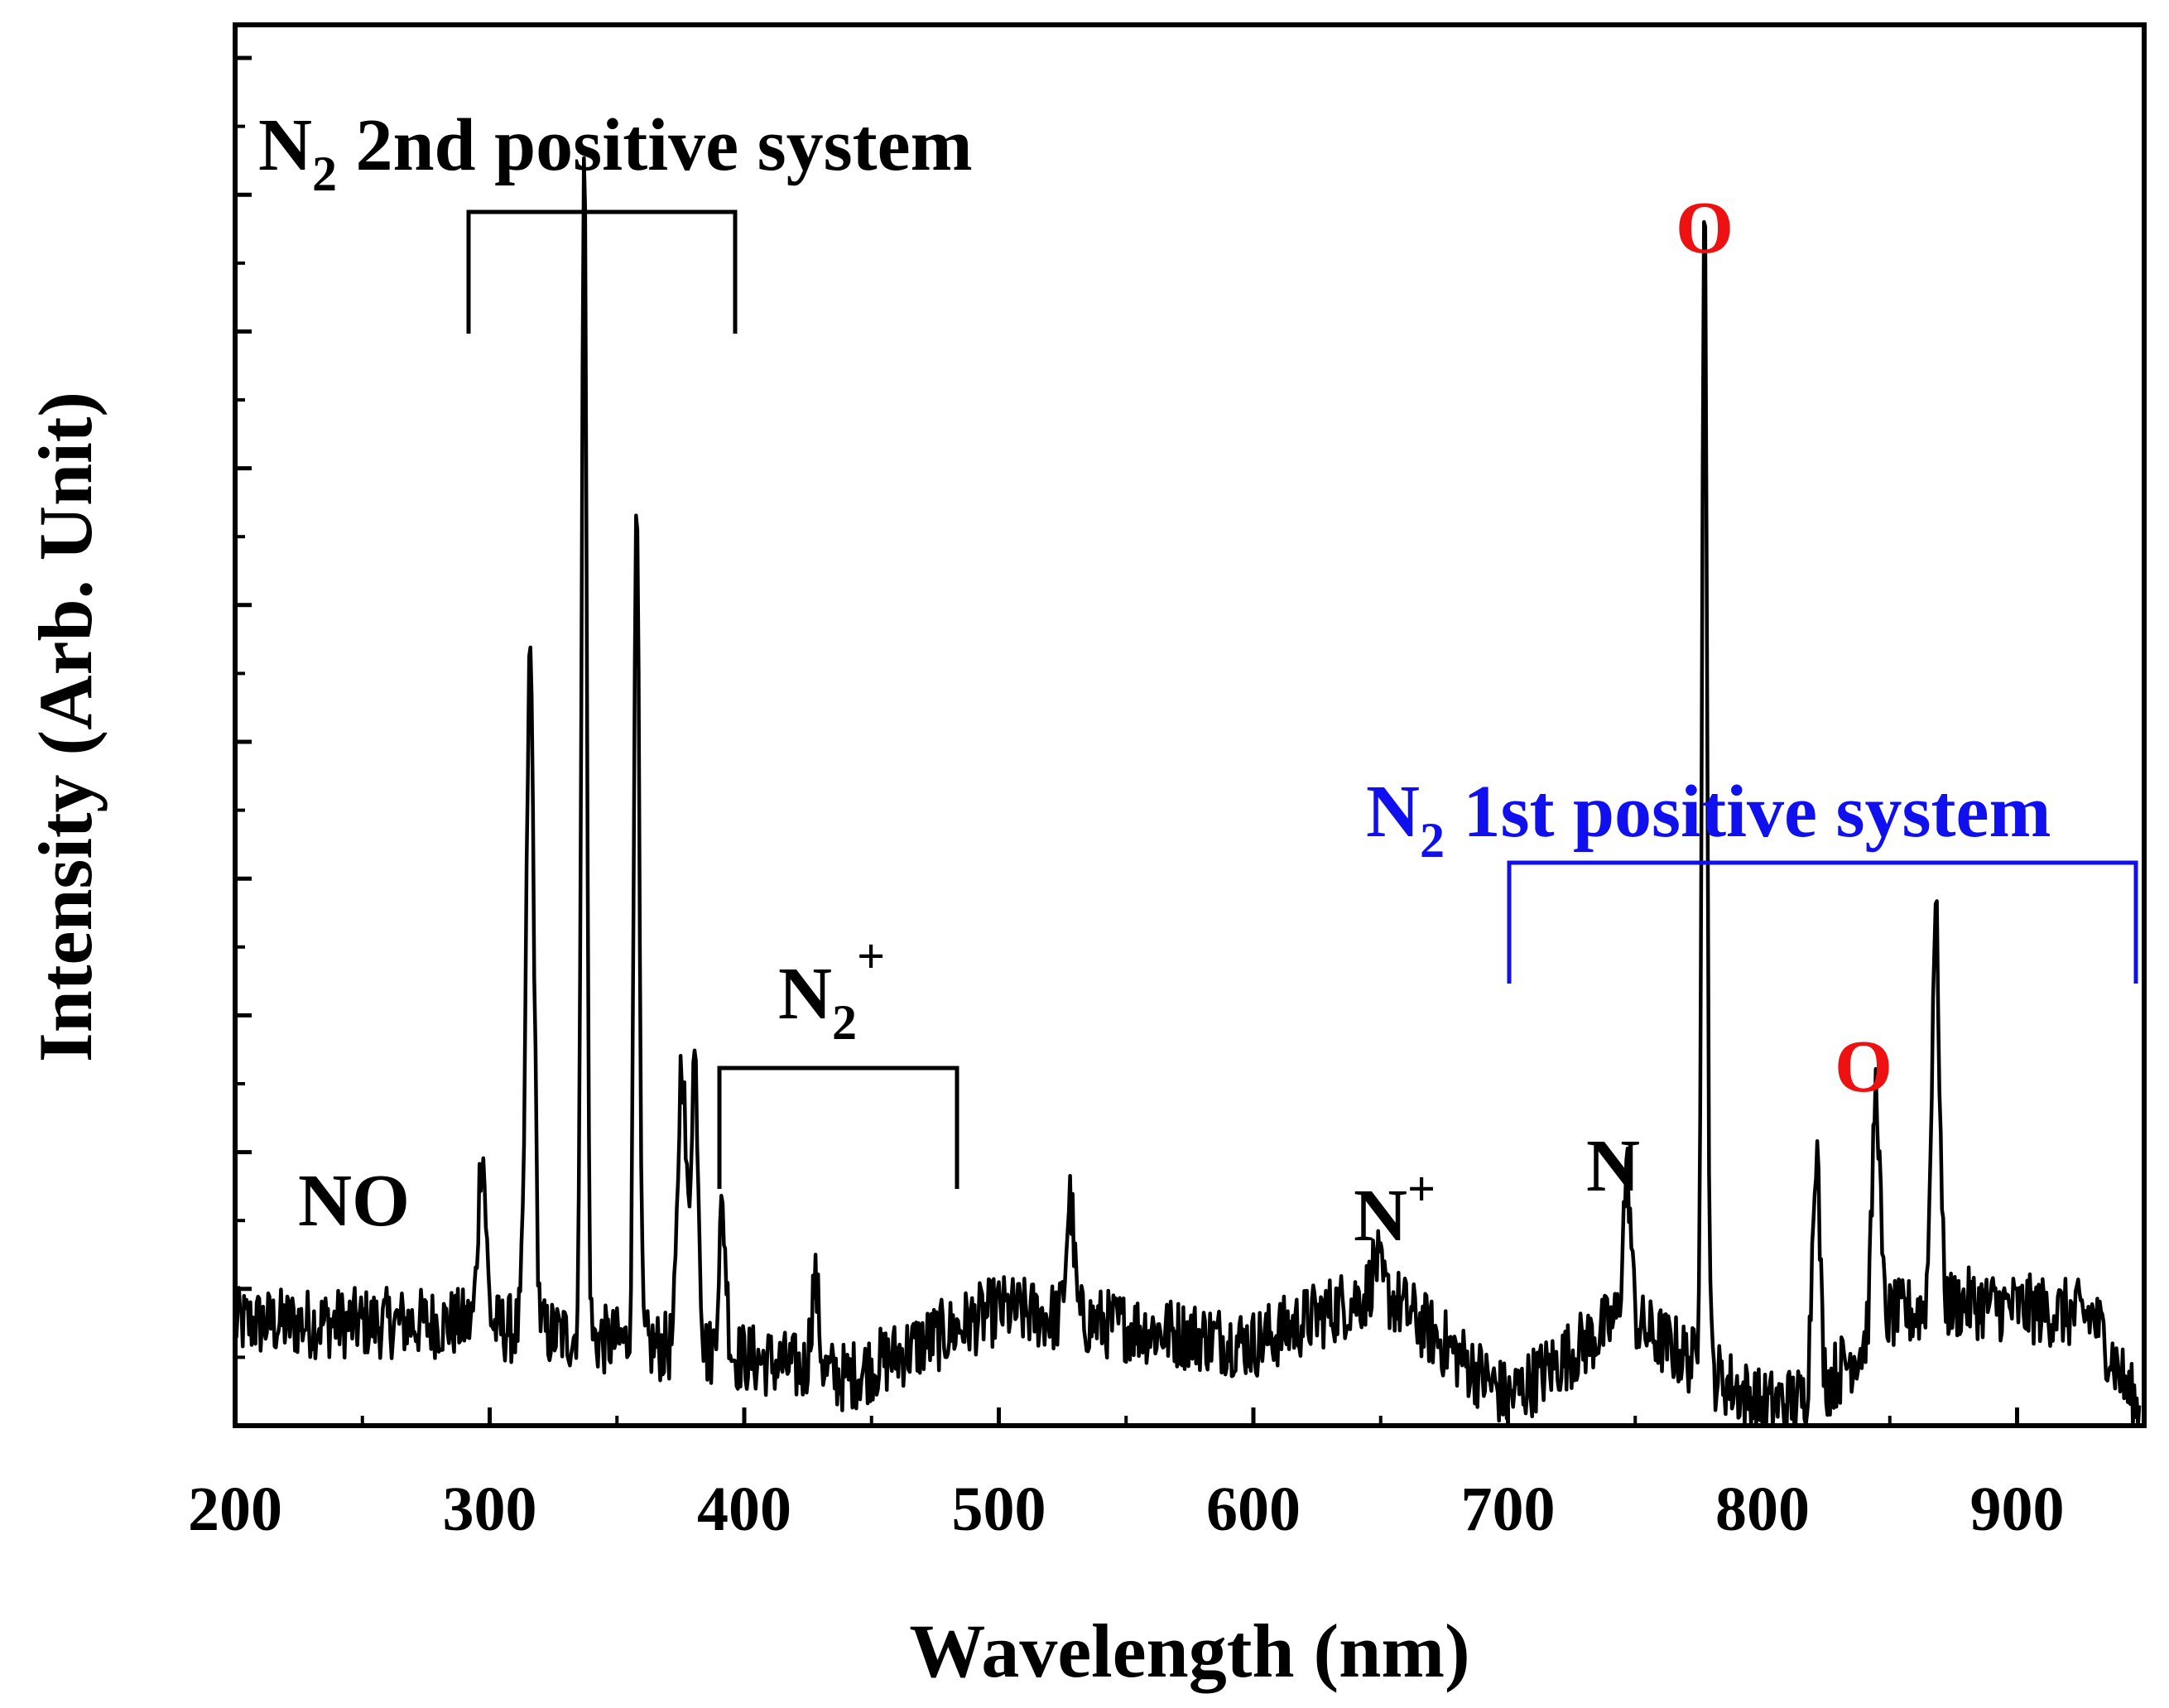 The height and width of the screenshot is (1708, 2169). Describe the element at coordinates (1762, 1509) in the screenshot. I see `x-tick-label: 800` at that location.